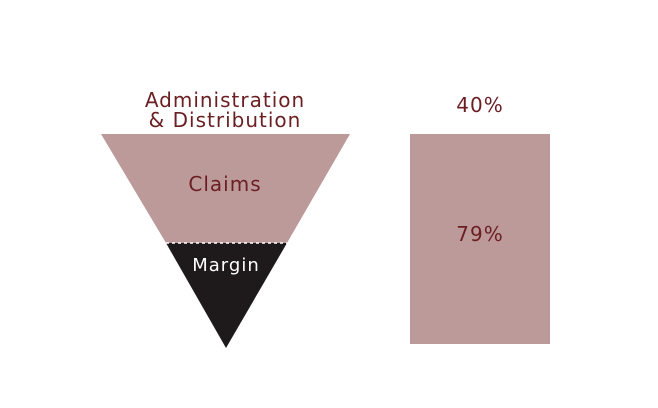 The height and width of the screenshot is (408, 658). What do you see at coordinates (225, 120) in the screenshot?
I see `funnel-top-label-line2: & Distribution` at bounding box center [225, 120].